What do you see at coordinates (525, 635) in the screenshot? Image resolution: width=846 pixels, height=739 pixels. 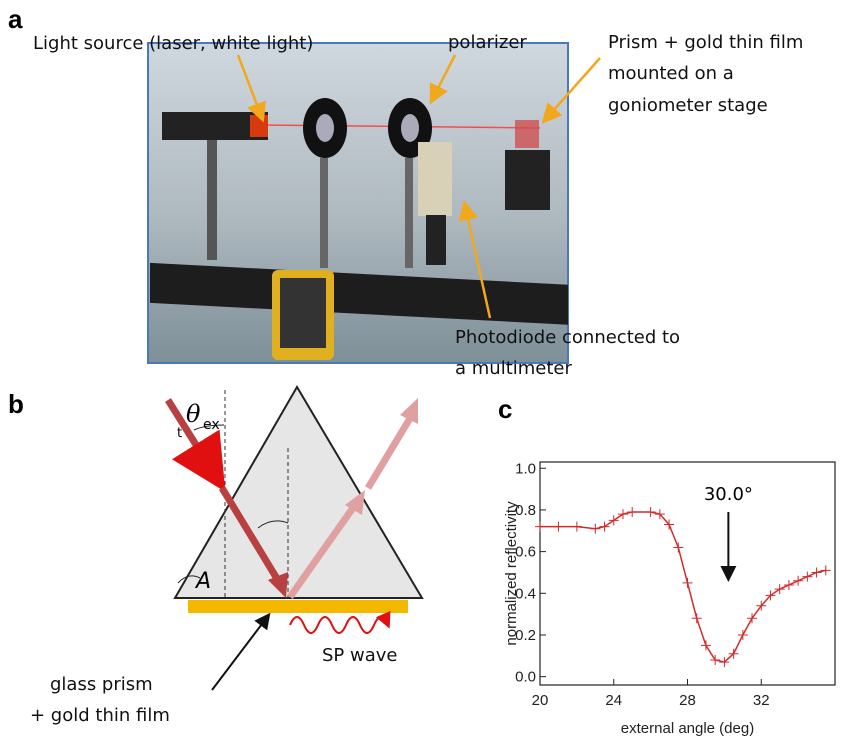 I see `y-tick-label: 0.2` at bounding box center [525, 635].